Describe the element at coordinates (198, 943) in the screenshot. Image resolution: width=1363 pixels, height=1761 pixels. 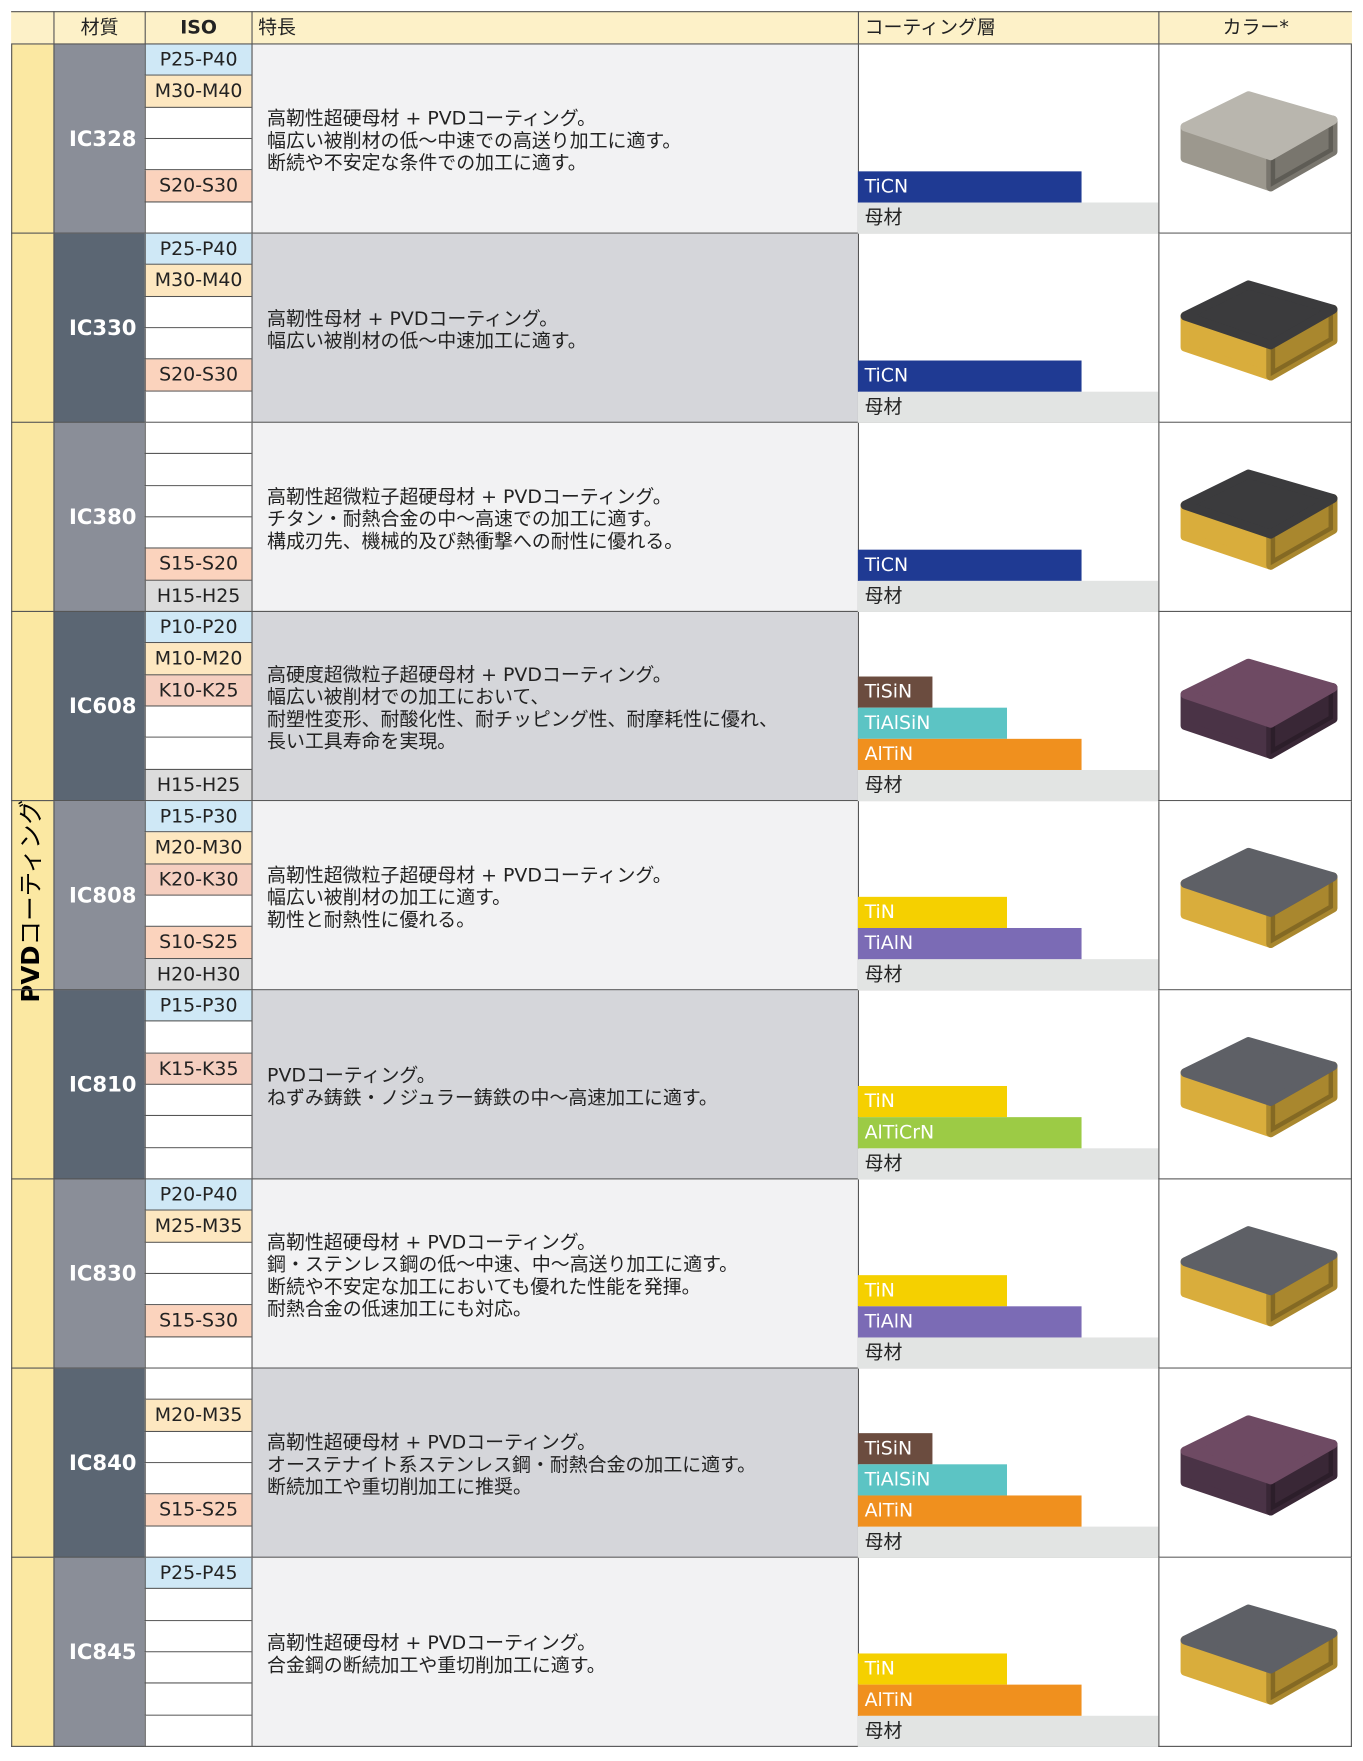
I see `iso-cell: S10-S25` at that location.